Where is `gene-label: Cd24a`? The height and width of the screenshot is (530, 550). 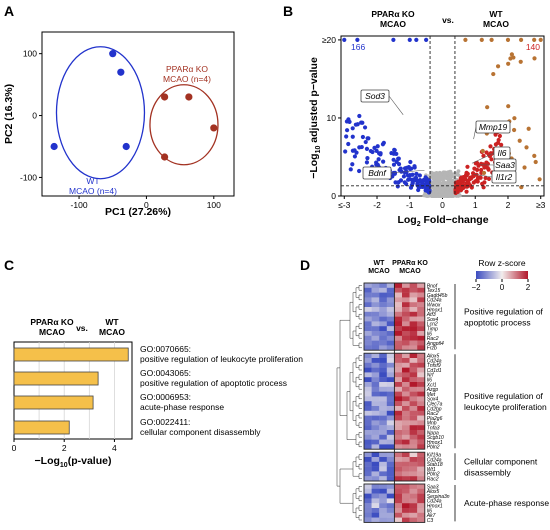
gene-label: Cd24a is located at coordinates (434, 502).